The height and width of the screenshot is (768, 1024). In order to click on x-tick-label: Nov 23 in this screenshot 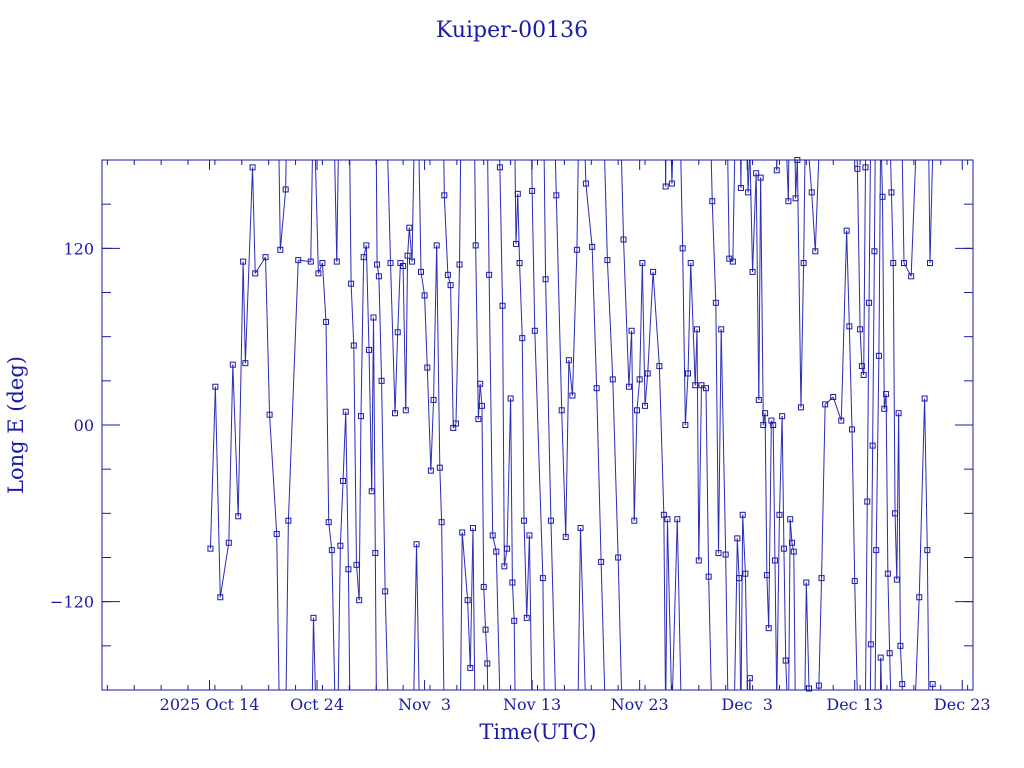, I will do `click(640, 704)`.